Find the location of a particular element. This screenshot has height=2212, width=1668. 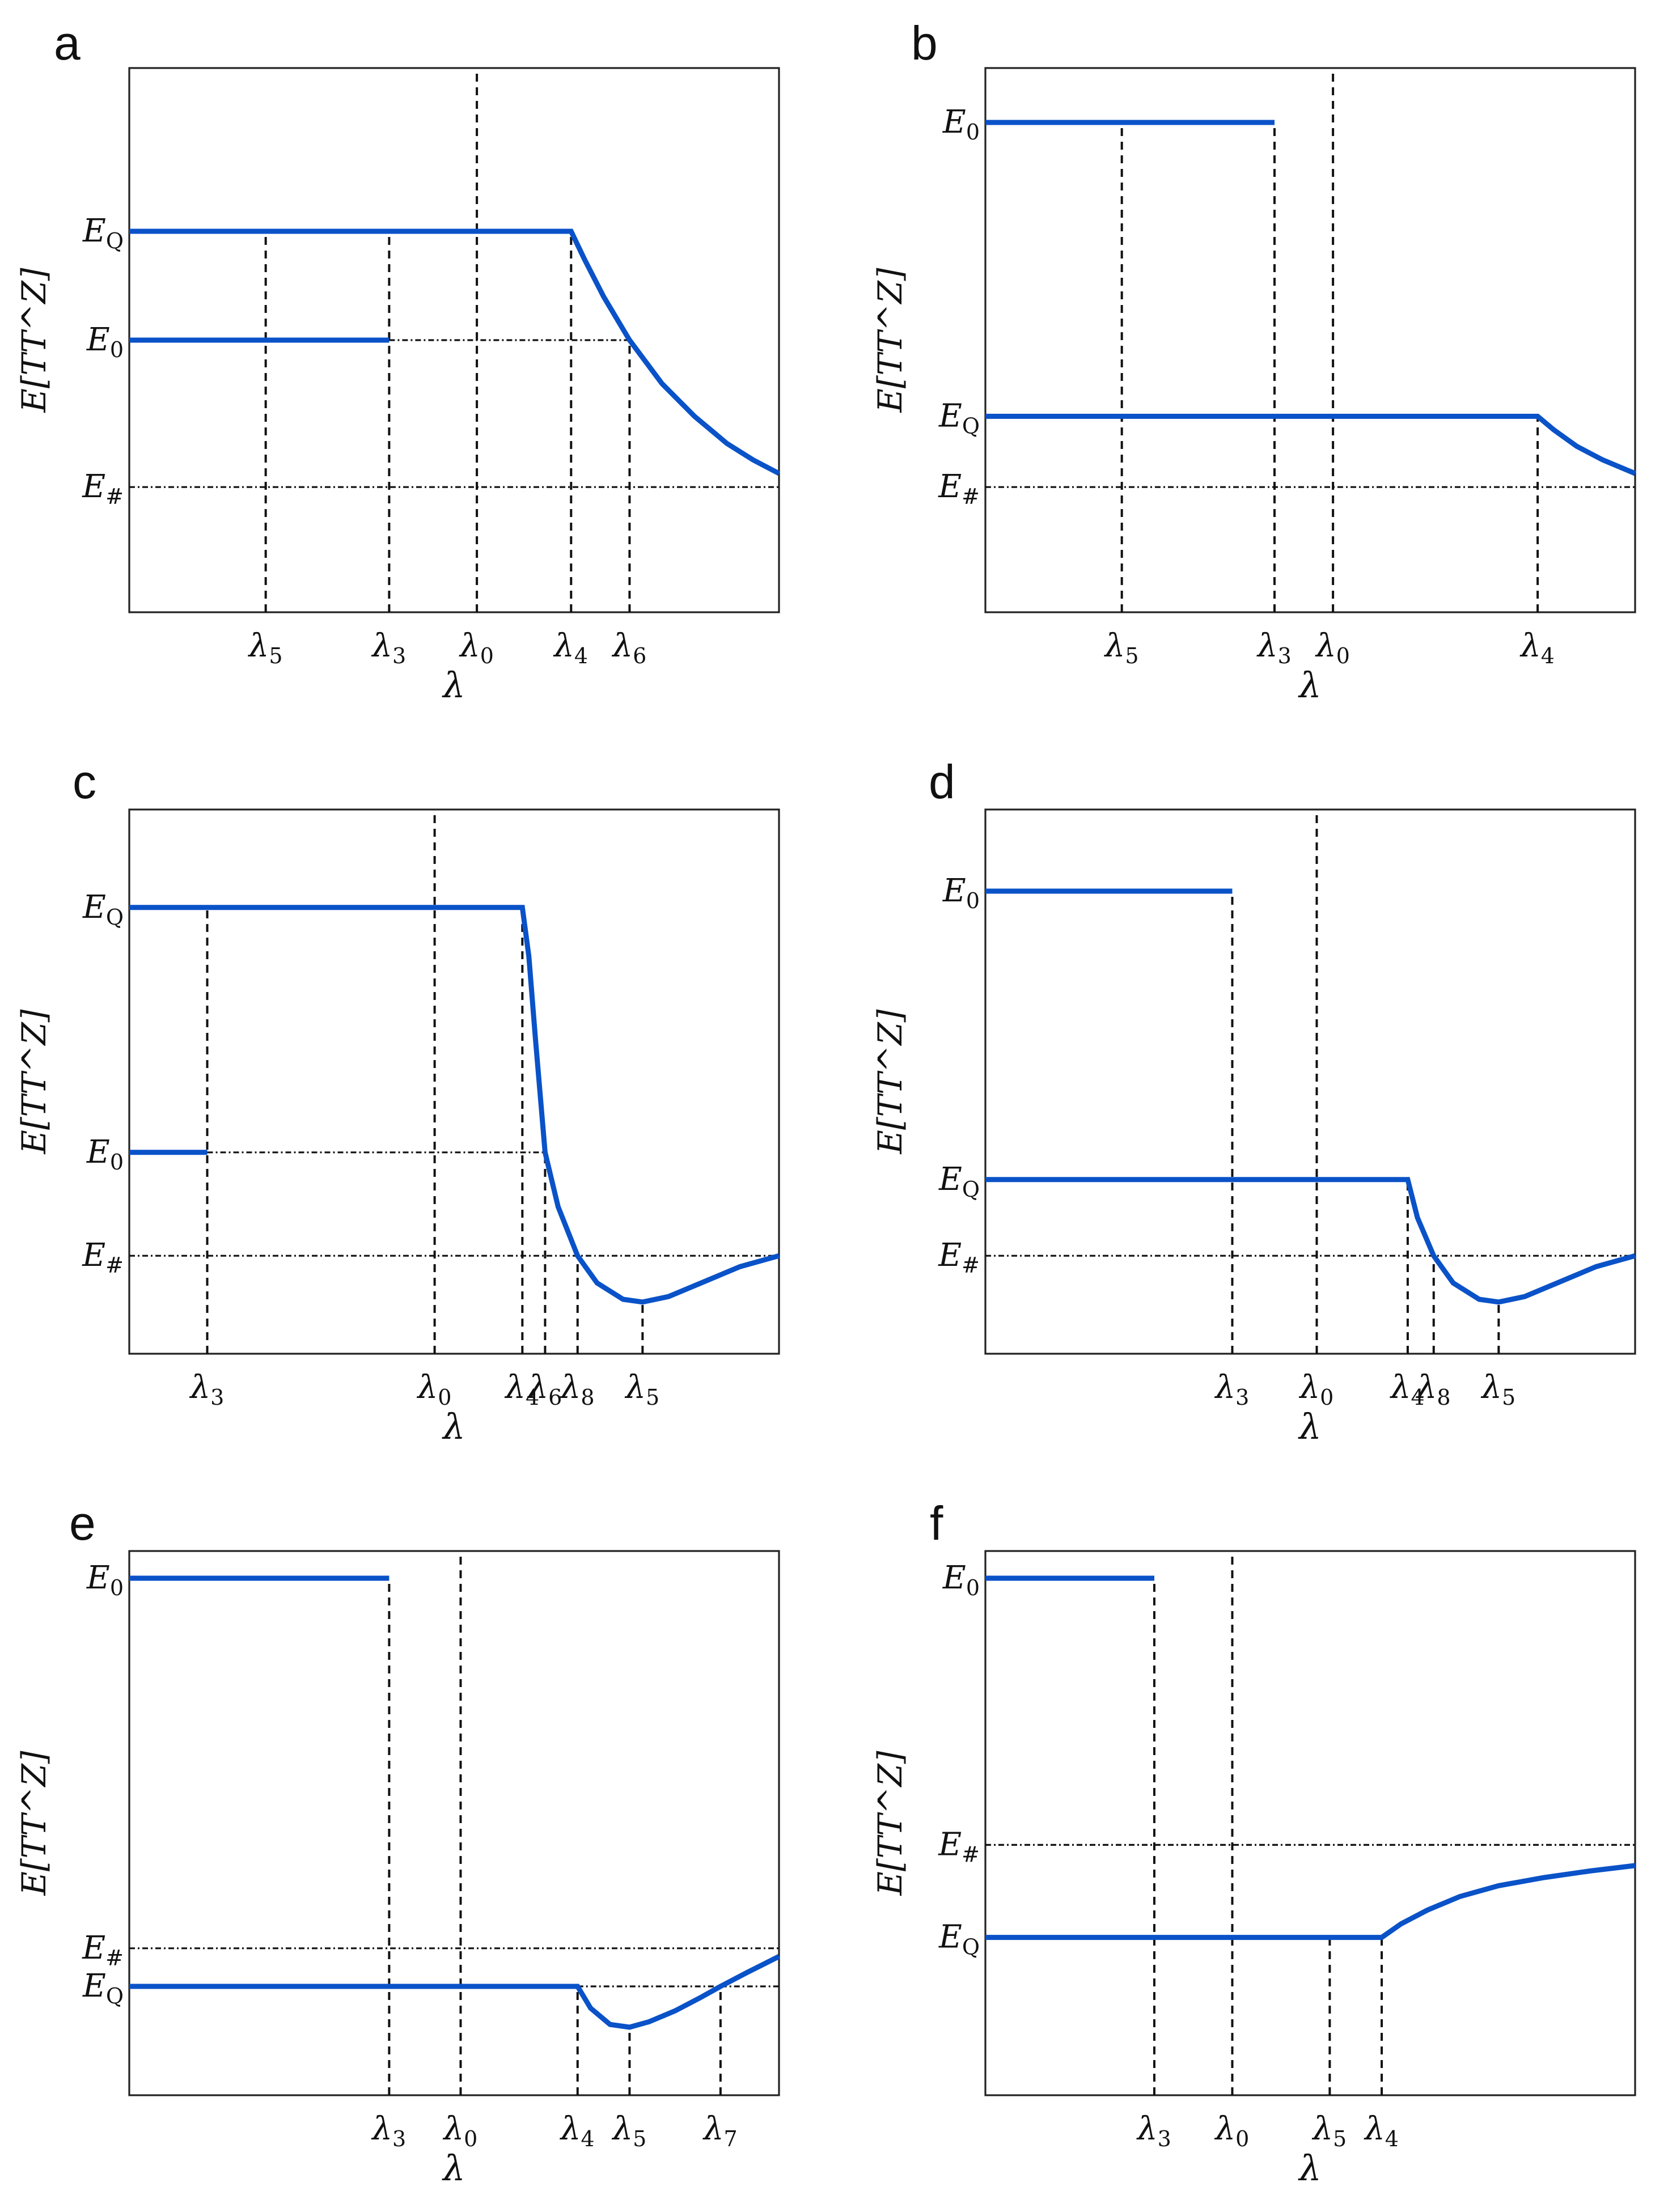

x-tick-label: λ6 is located at coordinates (544, 1389).